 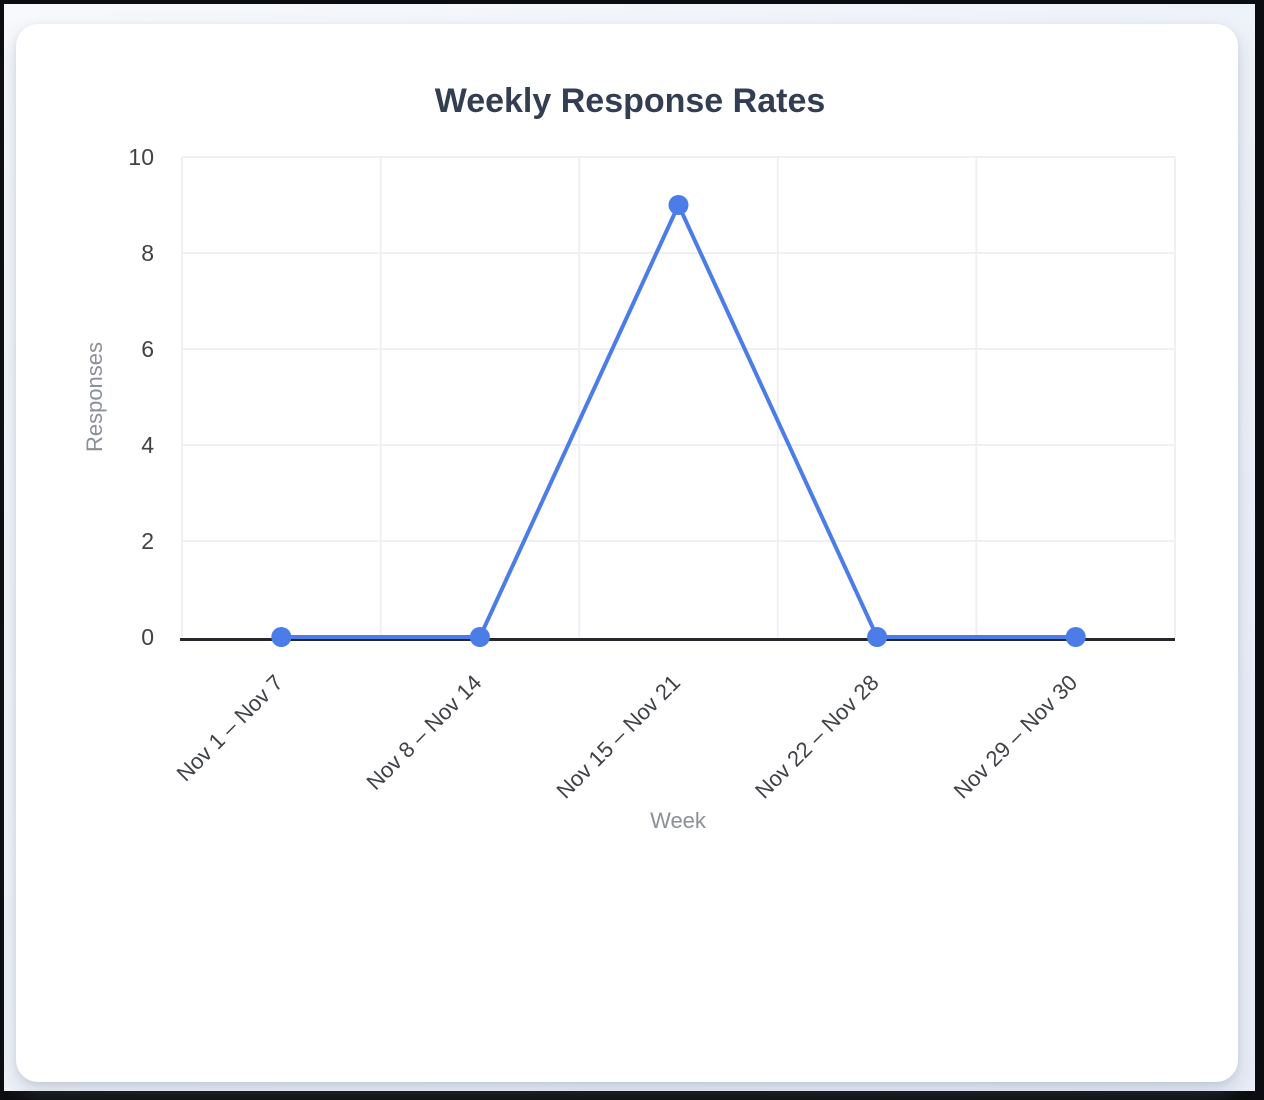 I want to click on x-axis-title: Week, so click(x=678, y=820).